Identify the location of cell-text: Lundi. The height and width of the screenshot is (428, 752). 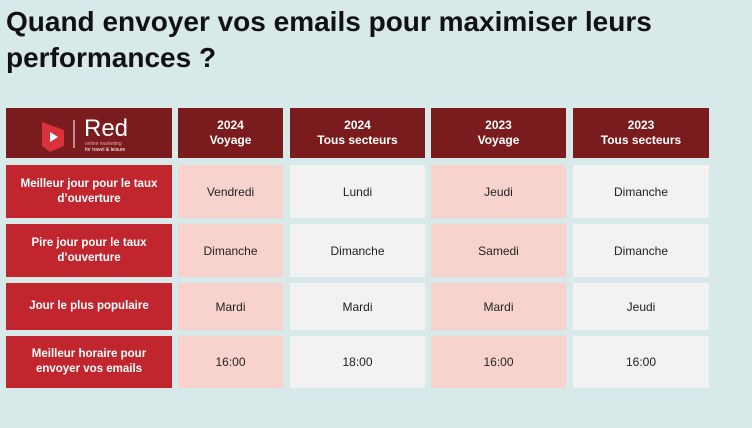
(357, 191).